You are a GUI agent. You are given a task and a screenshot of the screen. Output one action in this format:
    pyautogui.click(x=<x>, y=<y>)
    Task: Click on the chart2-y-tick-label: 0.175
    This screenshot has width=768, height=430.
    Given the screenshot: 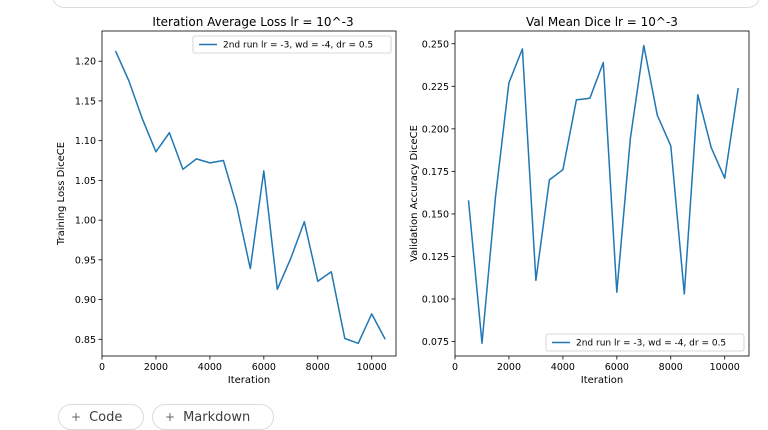 What is the action you would take?
    pyautogui.click(x=435, y=172)
    